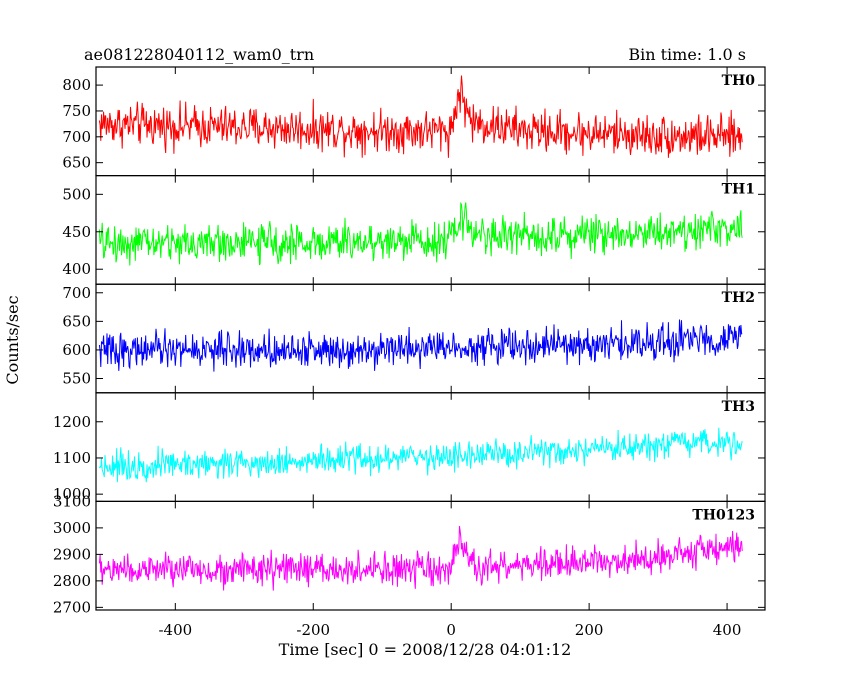  I want to click on series-line-th2, so click(420, 345).